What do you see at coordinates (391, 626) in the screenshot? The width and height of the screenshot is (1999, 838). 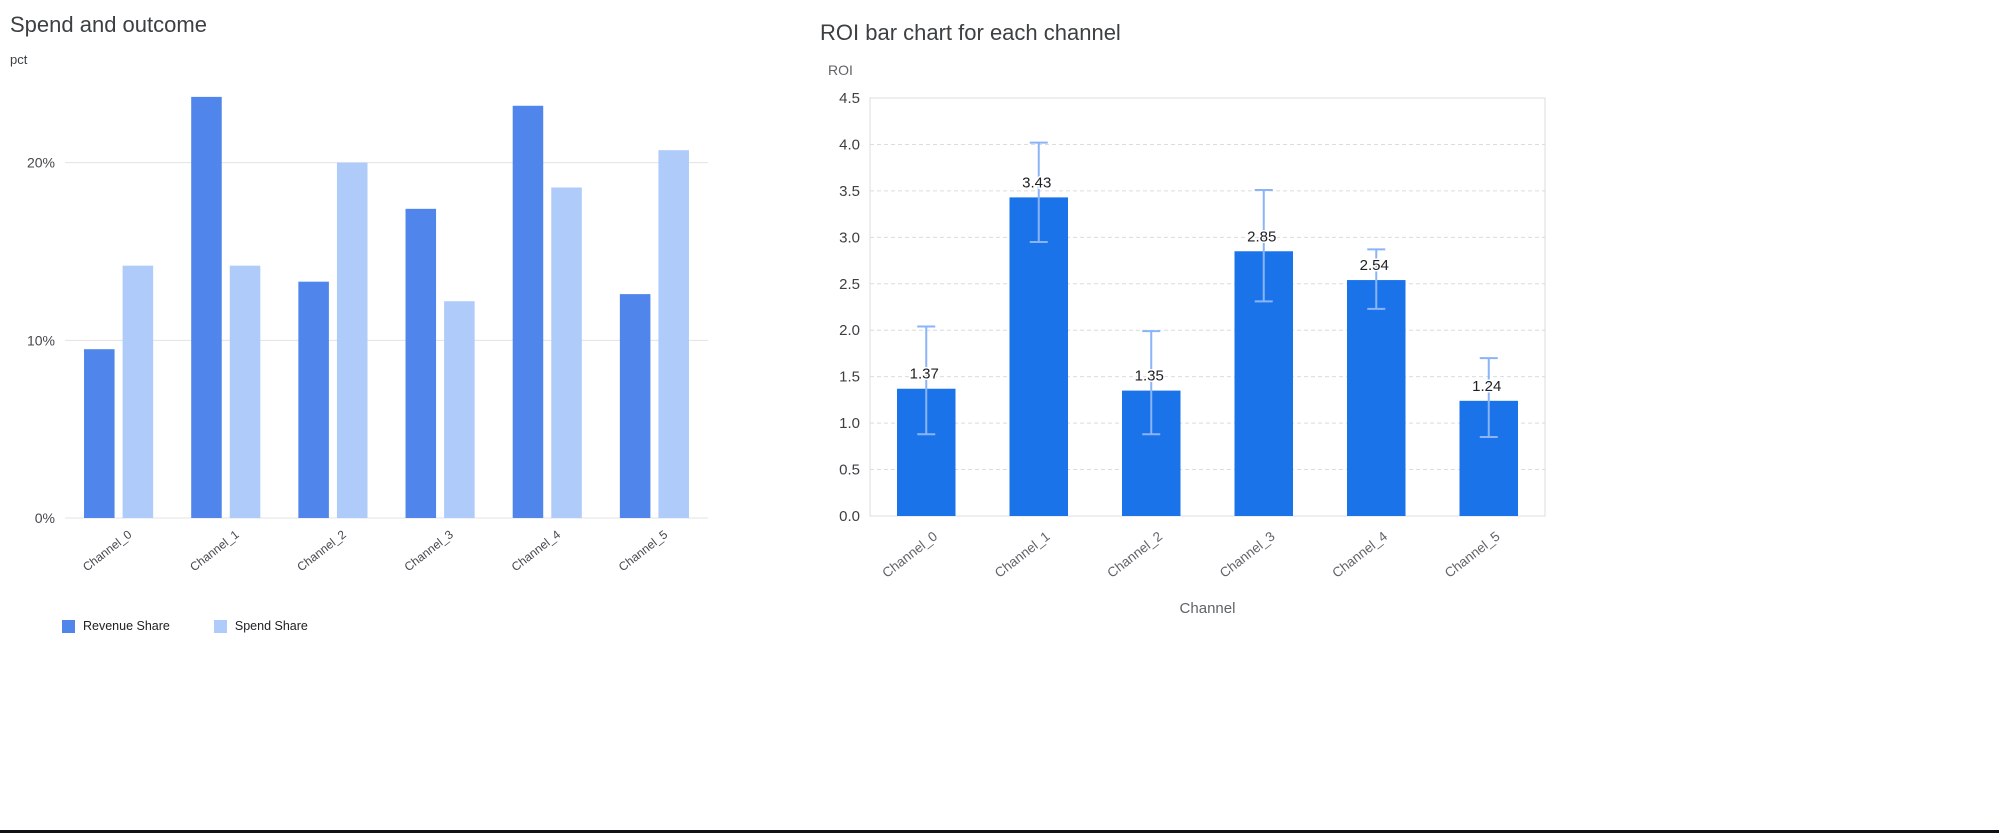 I see `legend: Revenue Share Spend Share` at bounding box center [391, 626].